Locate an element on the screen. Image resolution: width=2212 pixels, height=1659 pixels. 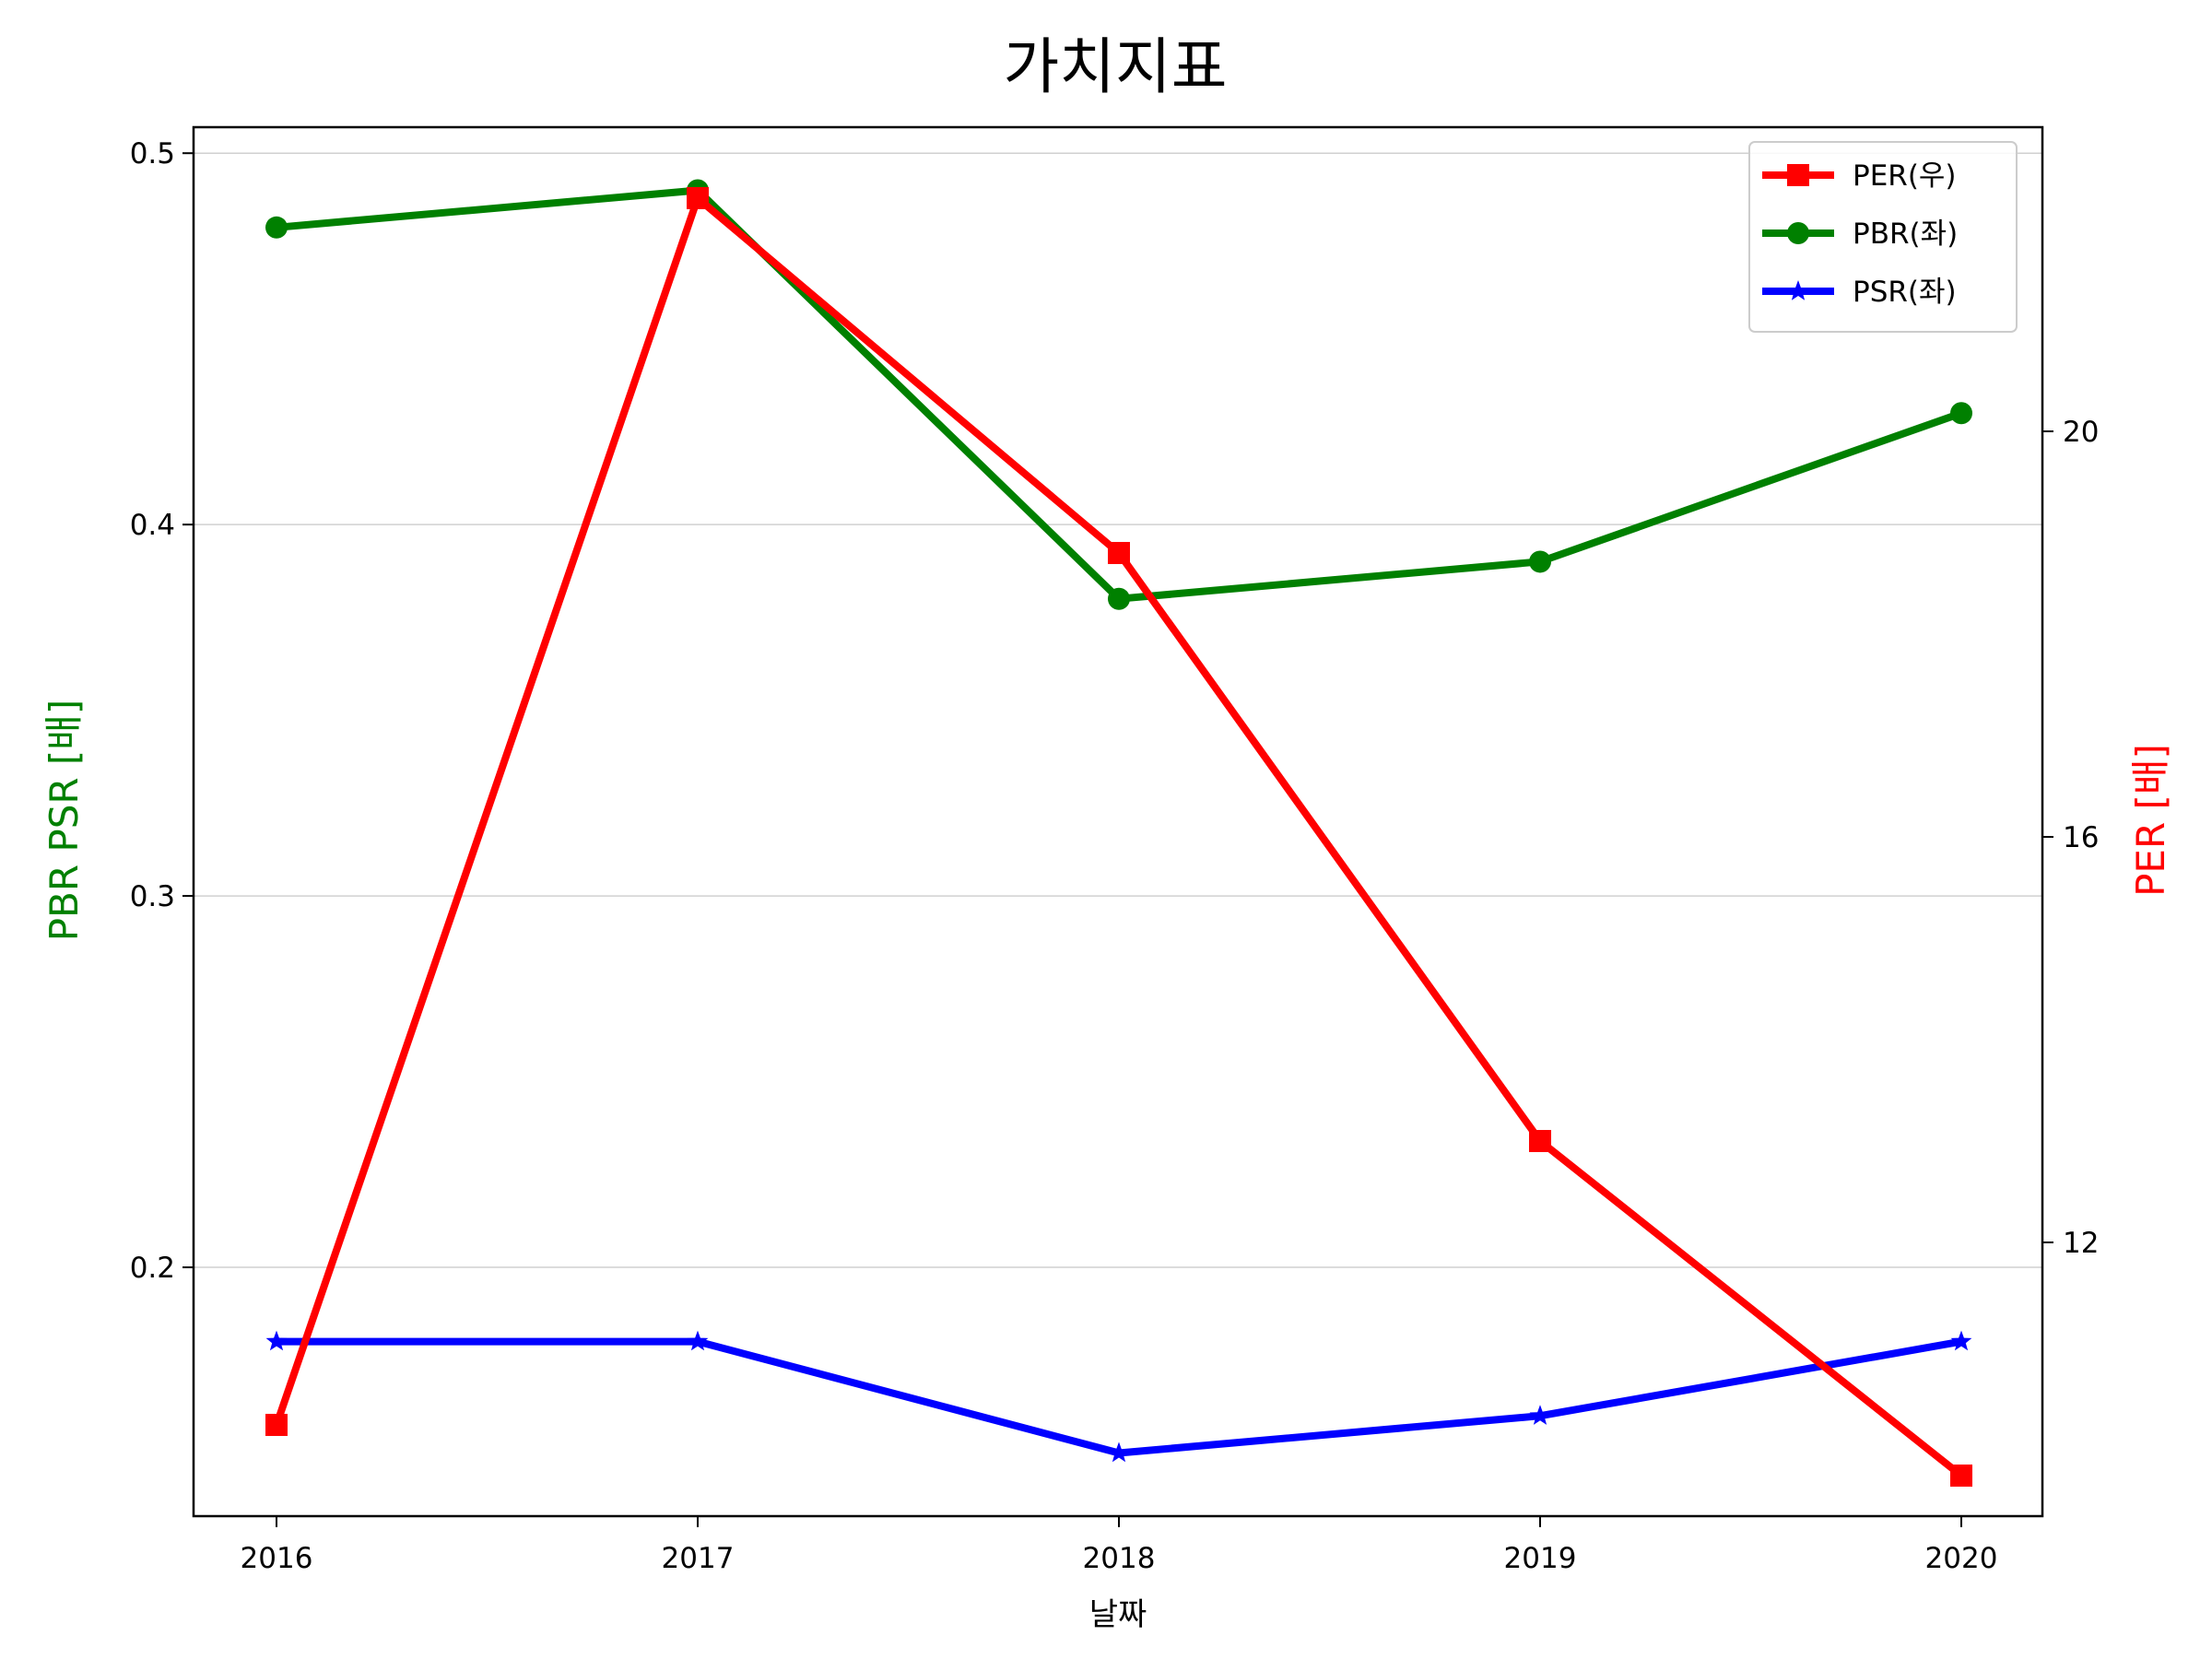
chart-title: 가치지표 is located at coordinates (1116, 66).